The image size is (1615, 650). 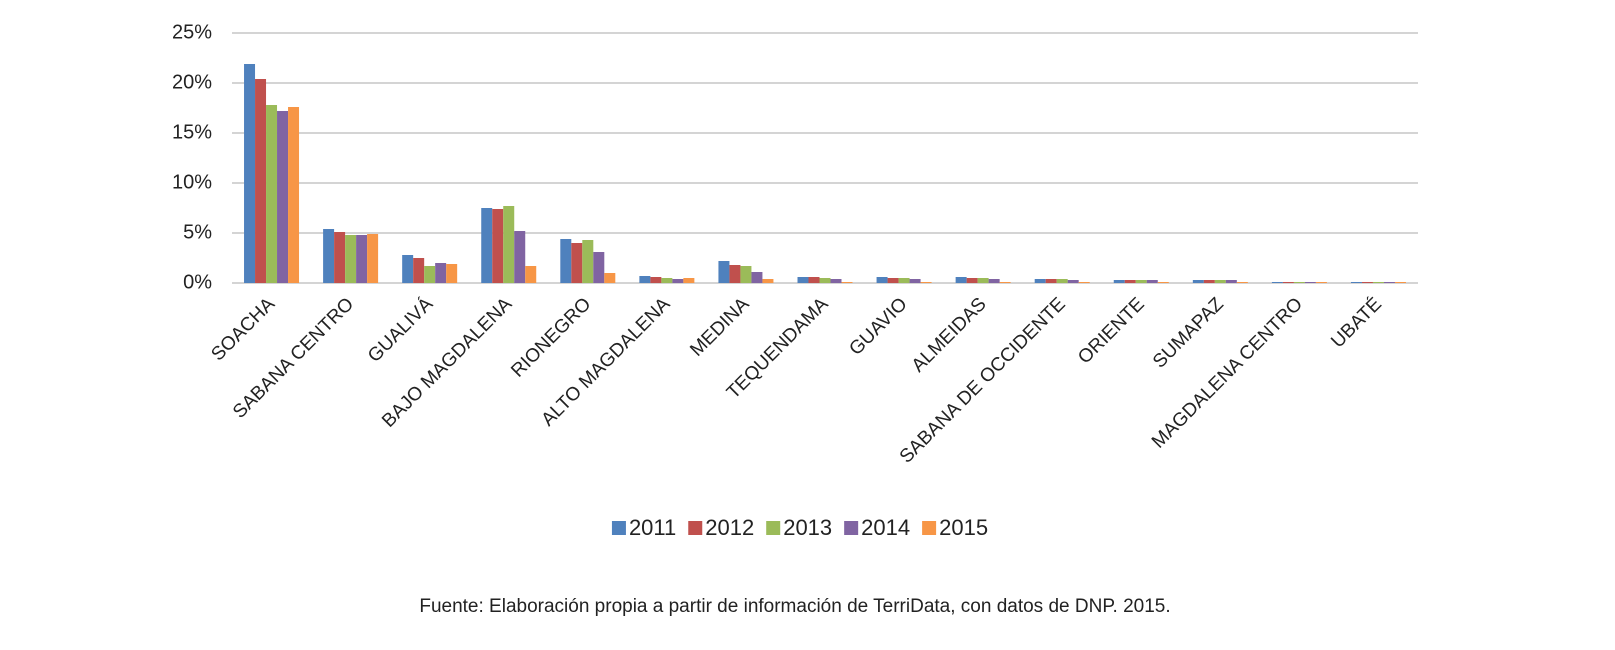 I want to click on x-tick-label: SOACHA, so click(x=243, y=329).